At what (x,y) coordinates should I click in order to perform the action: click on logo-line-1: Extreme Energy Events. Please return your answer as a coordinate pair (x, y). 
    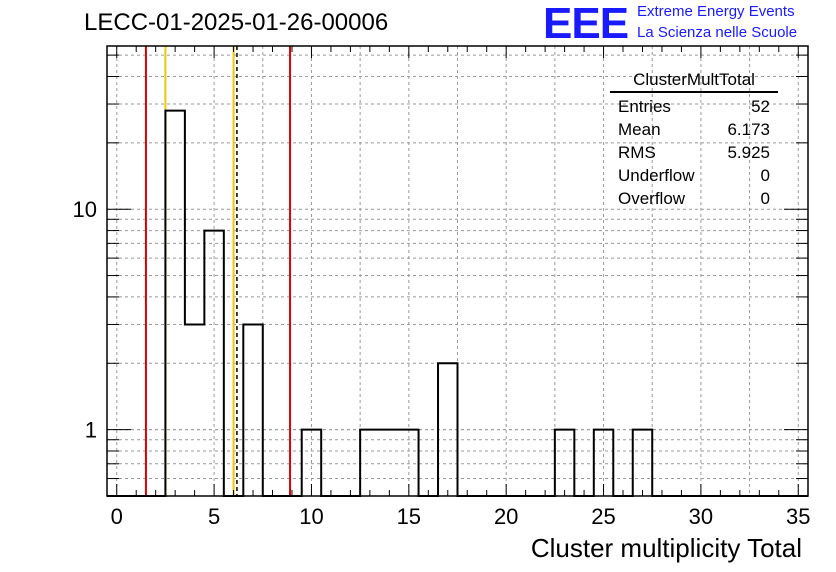
    Looking at the image, I should click on (716, 11).